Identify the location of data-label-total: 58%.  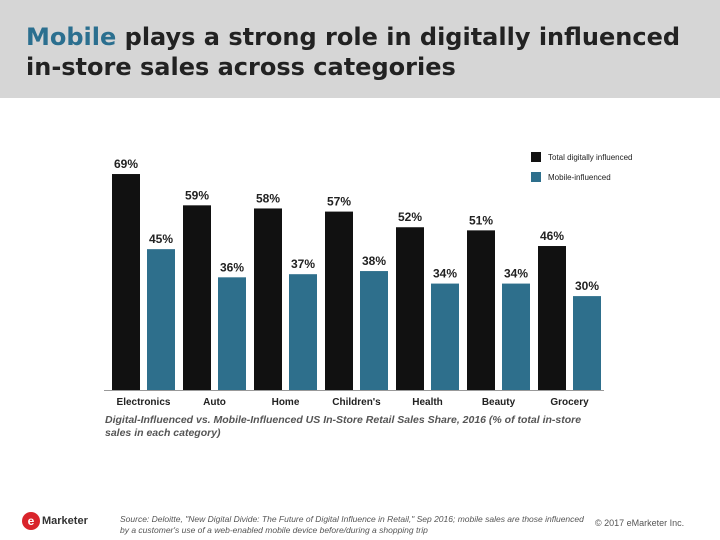
(268, 198).